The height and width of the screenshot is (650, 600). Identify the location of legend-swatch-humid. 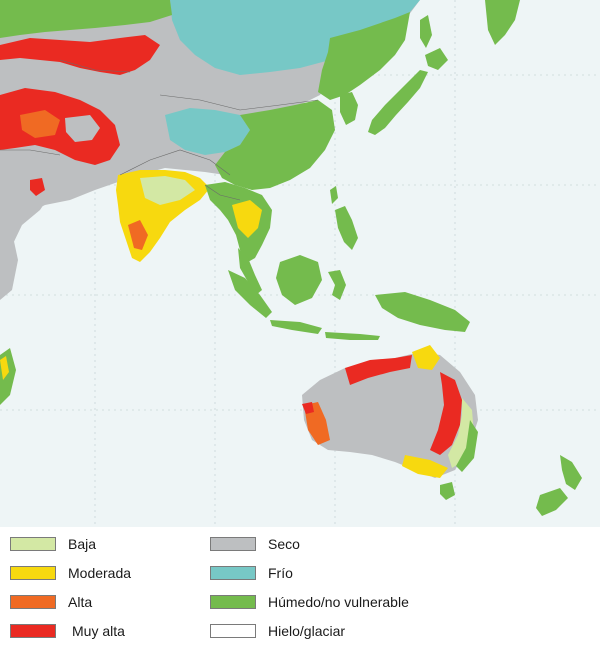
(233, 602).